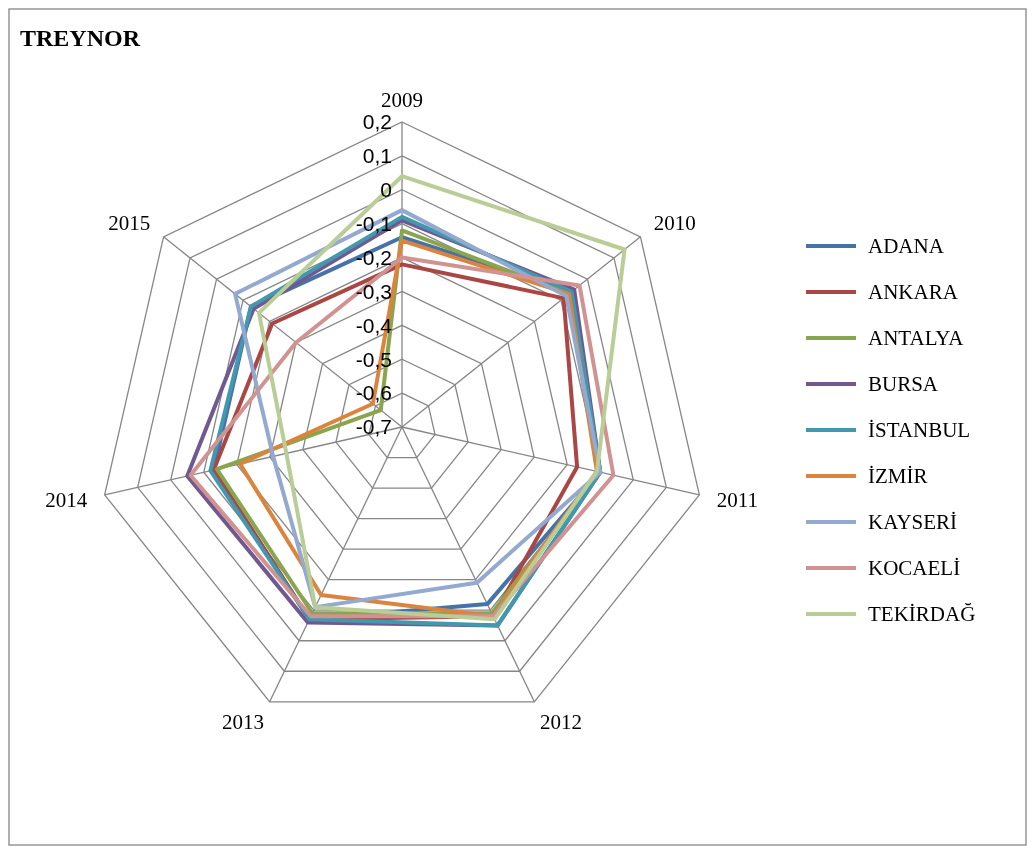 Image resolution: width=1035 pixels, height=854 pixels. What do you see at coordinates (373, 224) in the screenshot?
I see `y-tick-label: -0,1` at bounding box center [373, 224].